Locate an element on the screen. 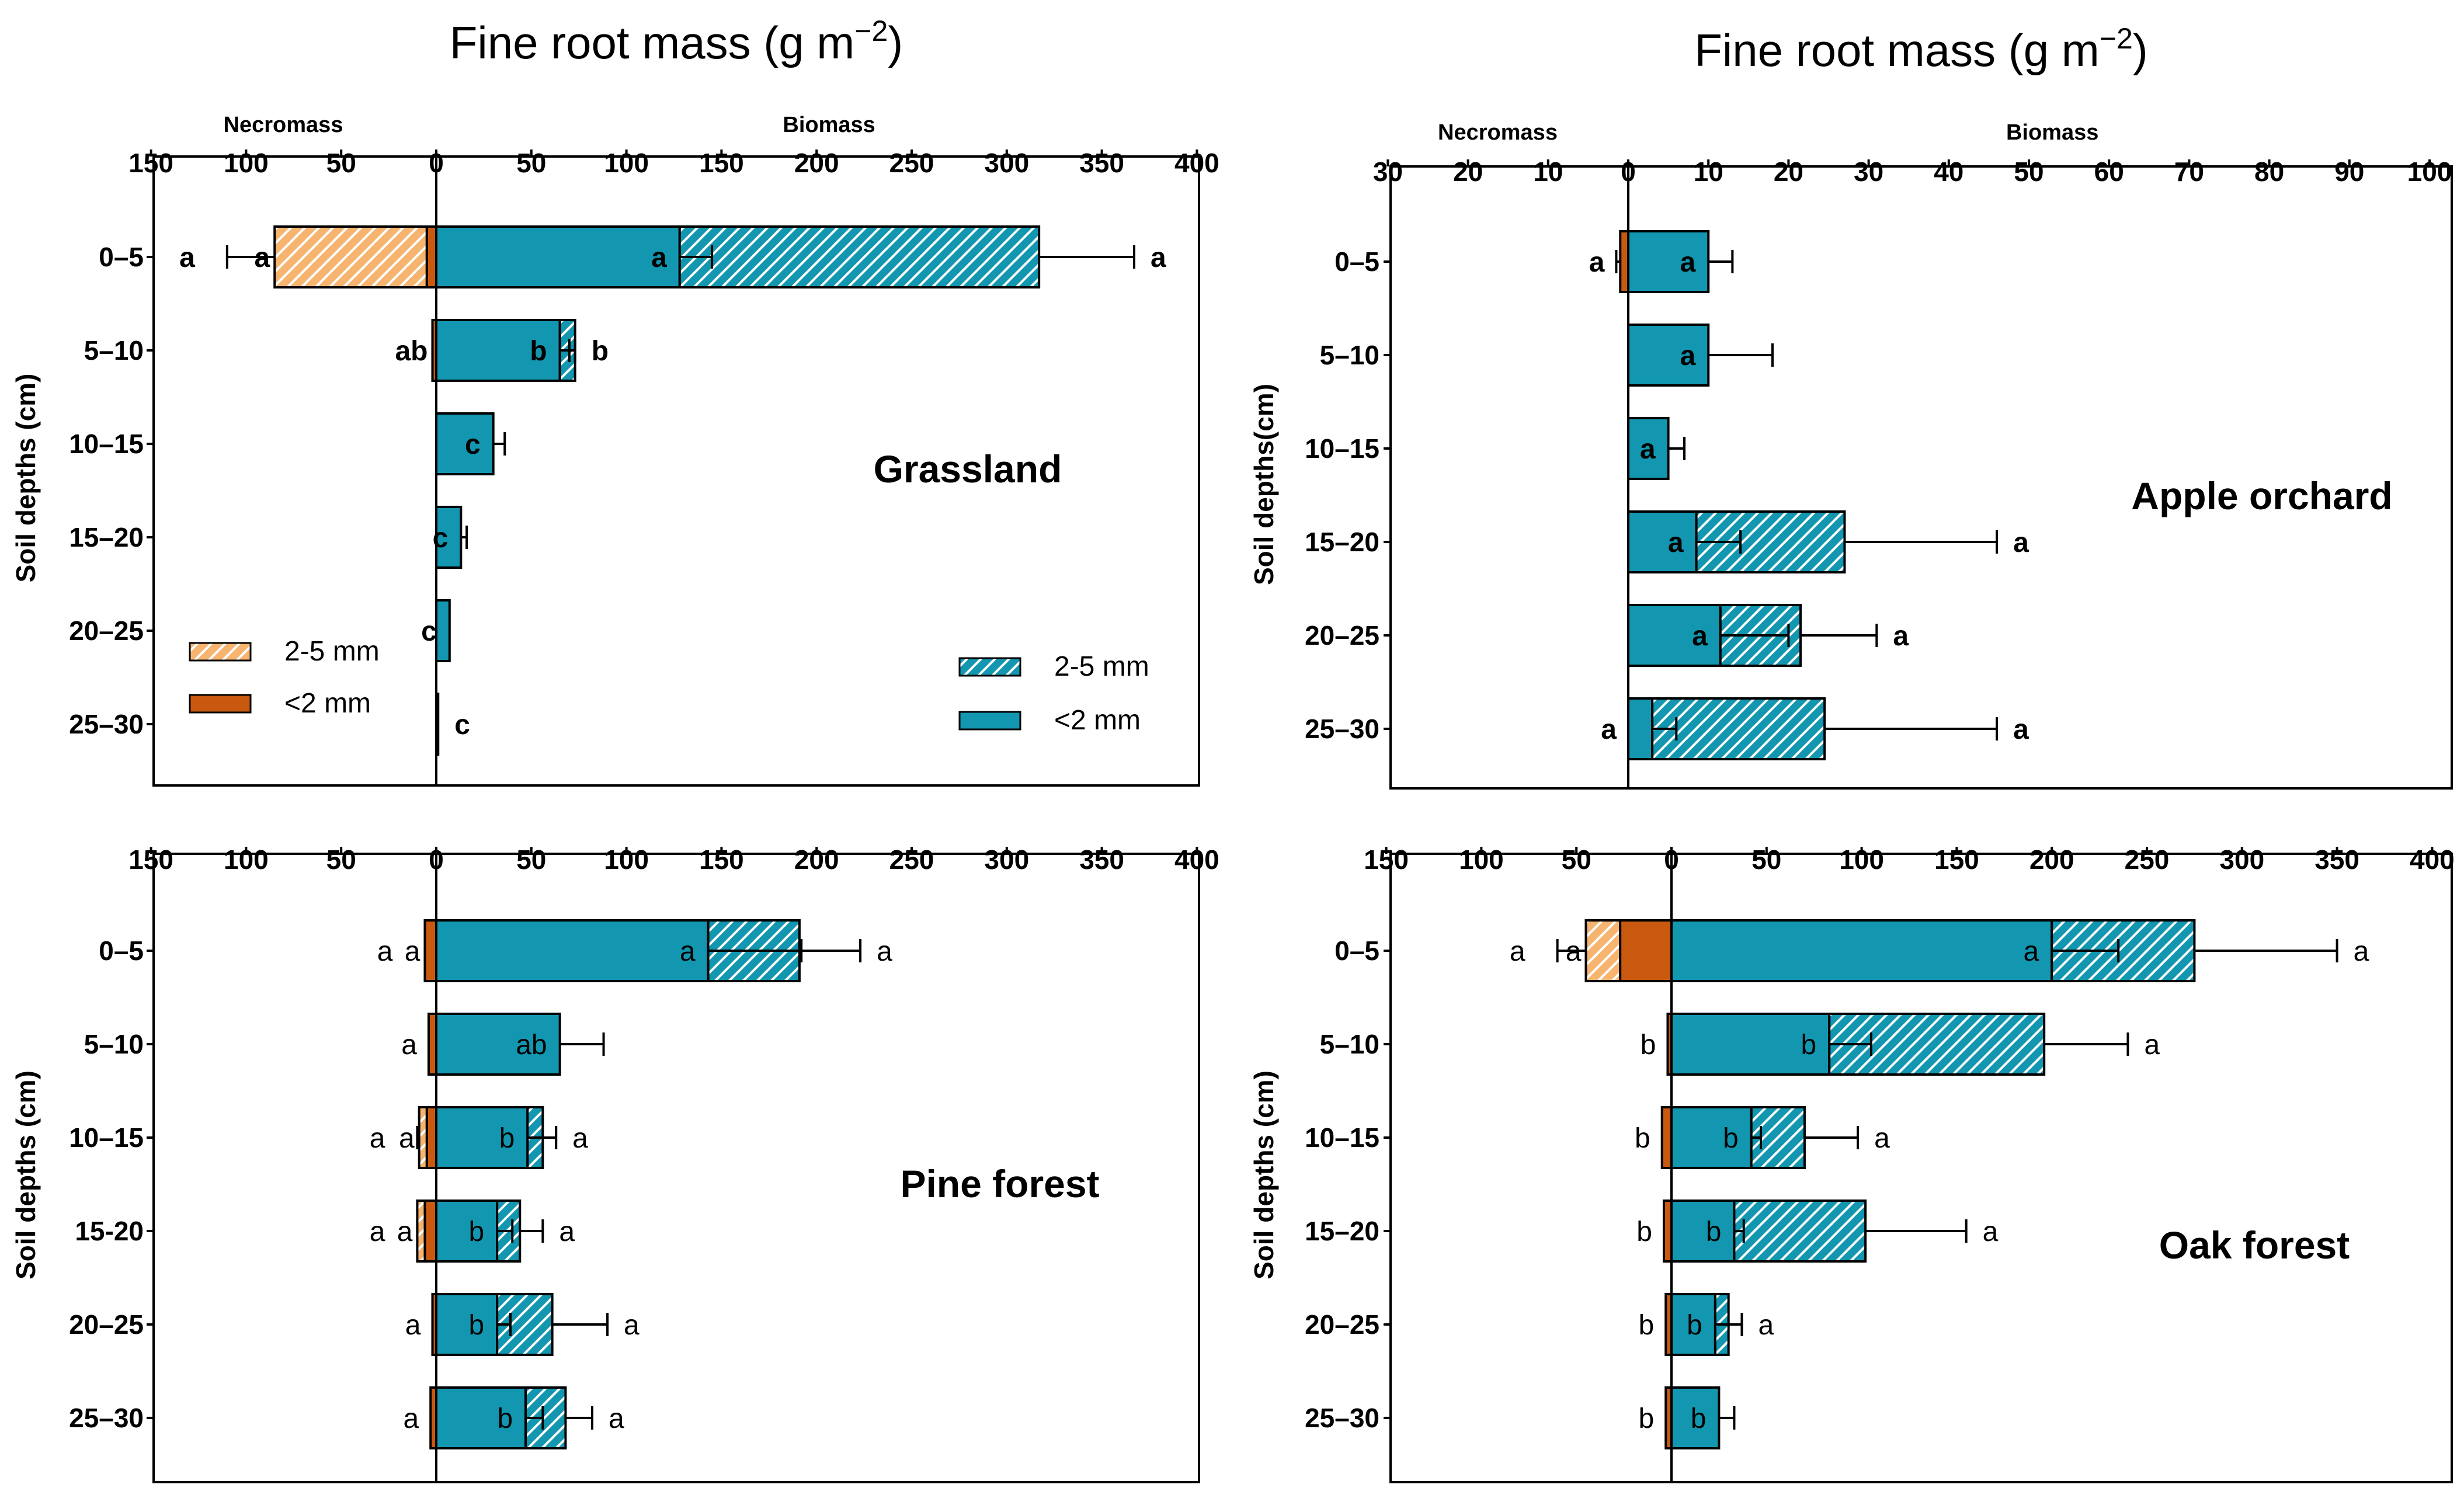  x-tick-label: 70 is located at coordinates (2189, 172).